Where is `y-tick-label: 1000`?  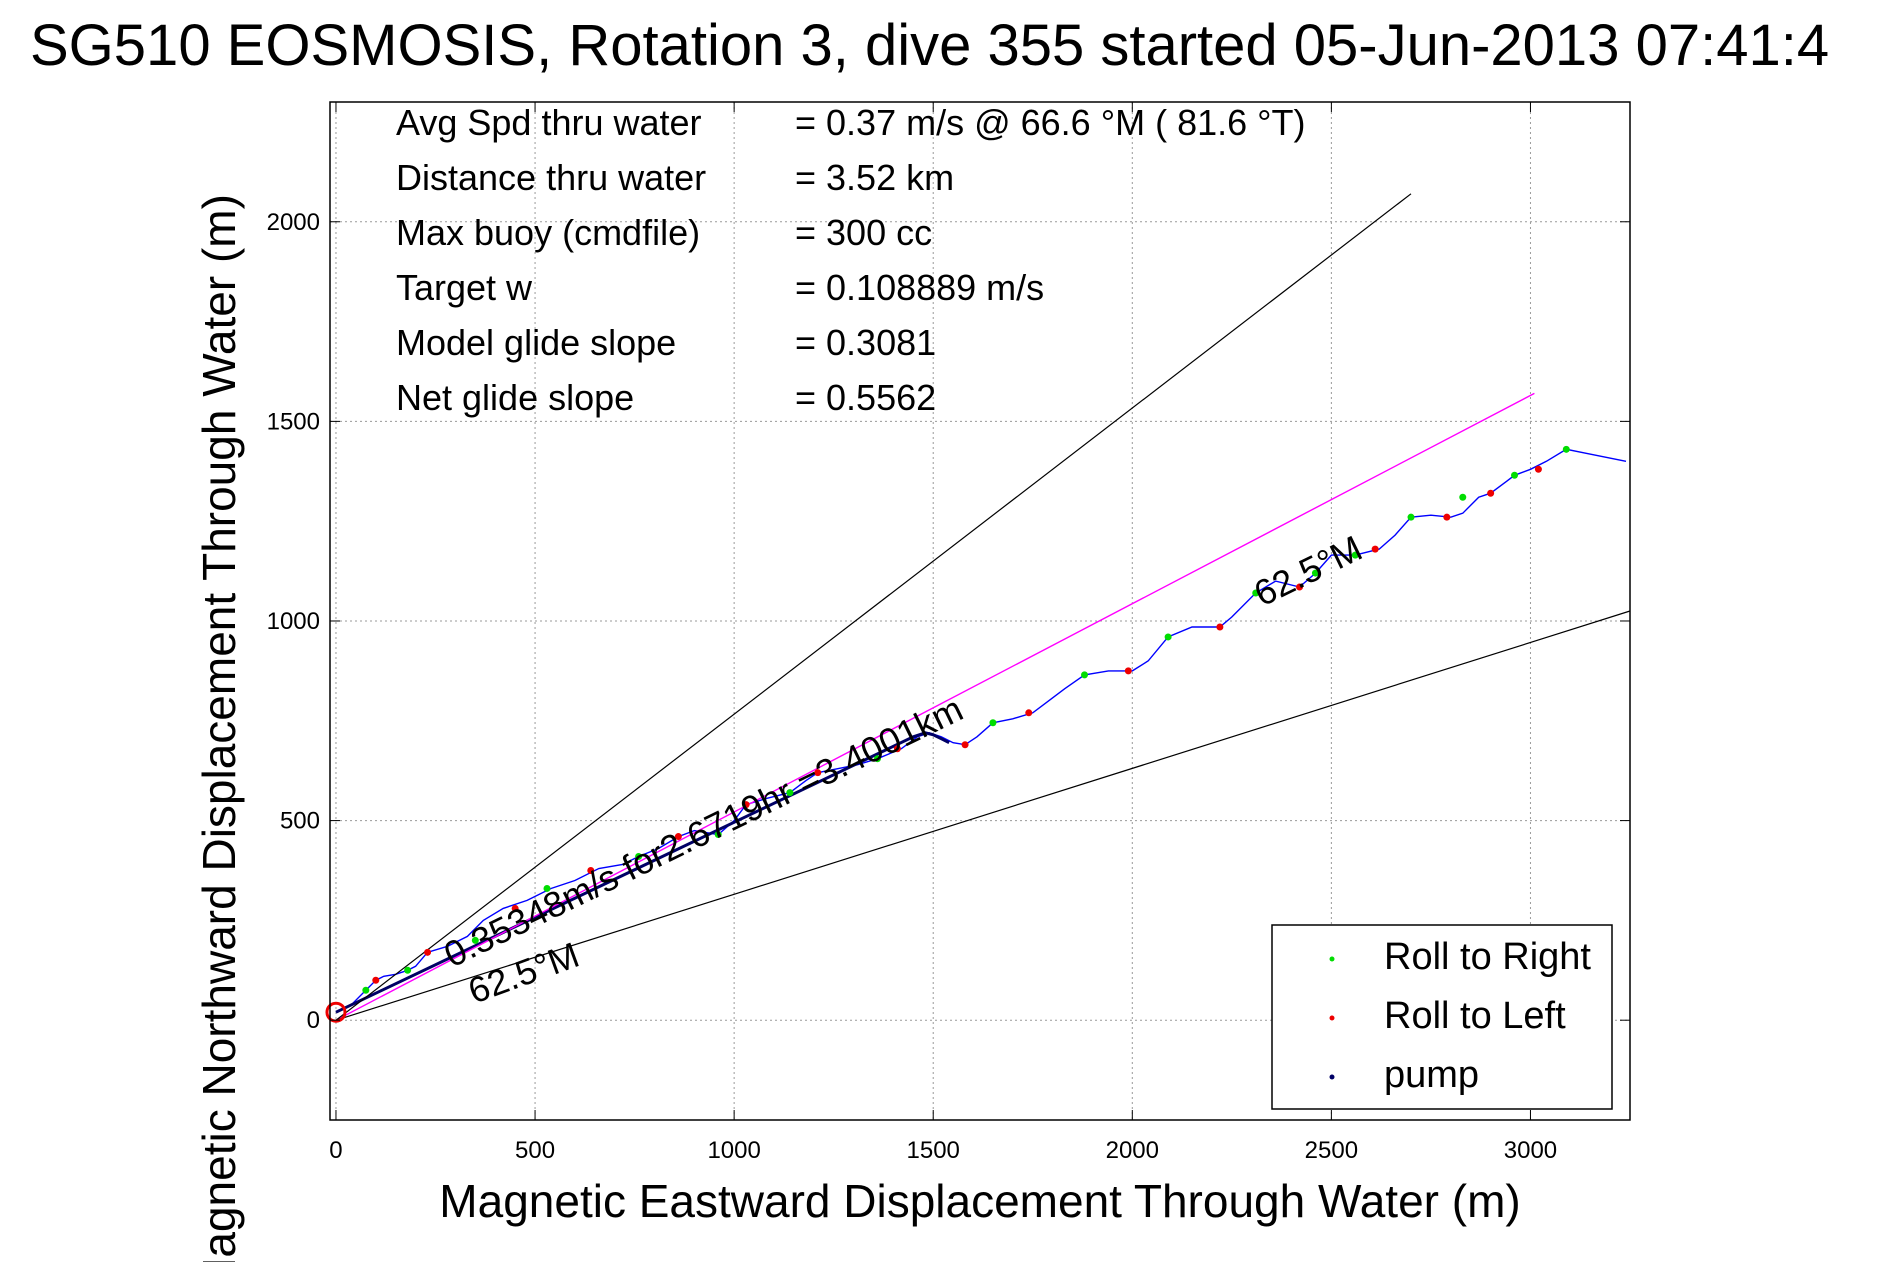 y-tick-label: 1000 is located at coordinates (293, 621).